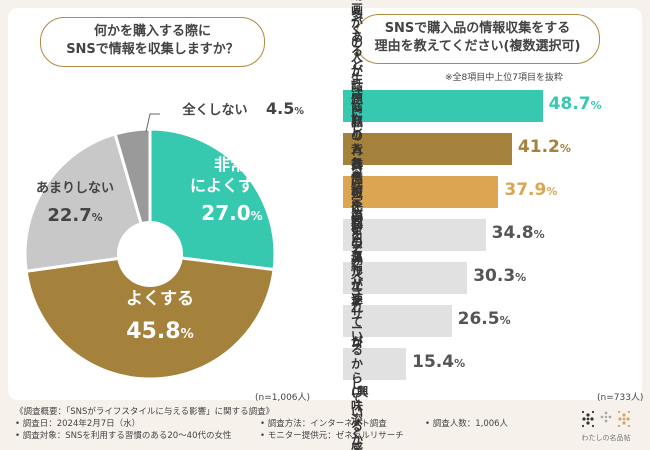  Describe the element at coordinates (160, 299) in the screenshot. I see `pie-slice-label: よくする` at that location.